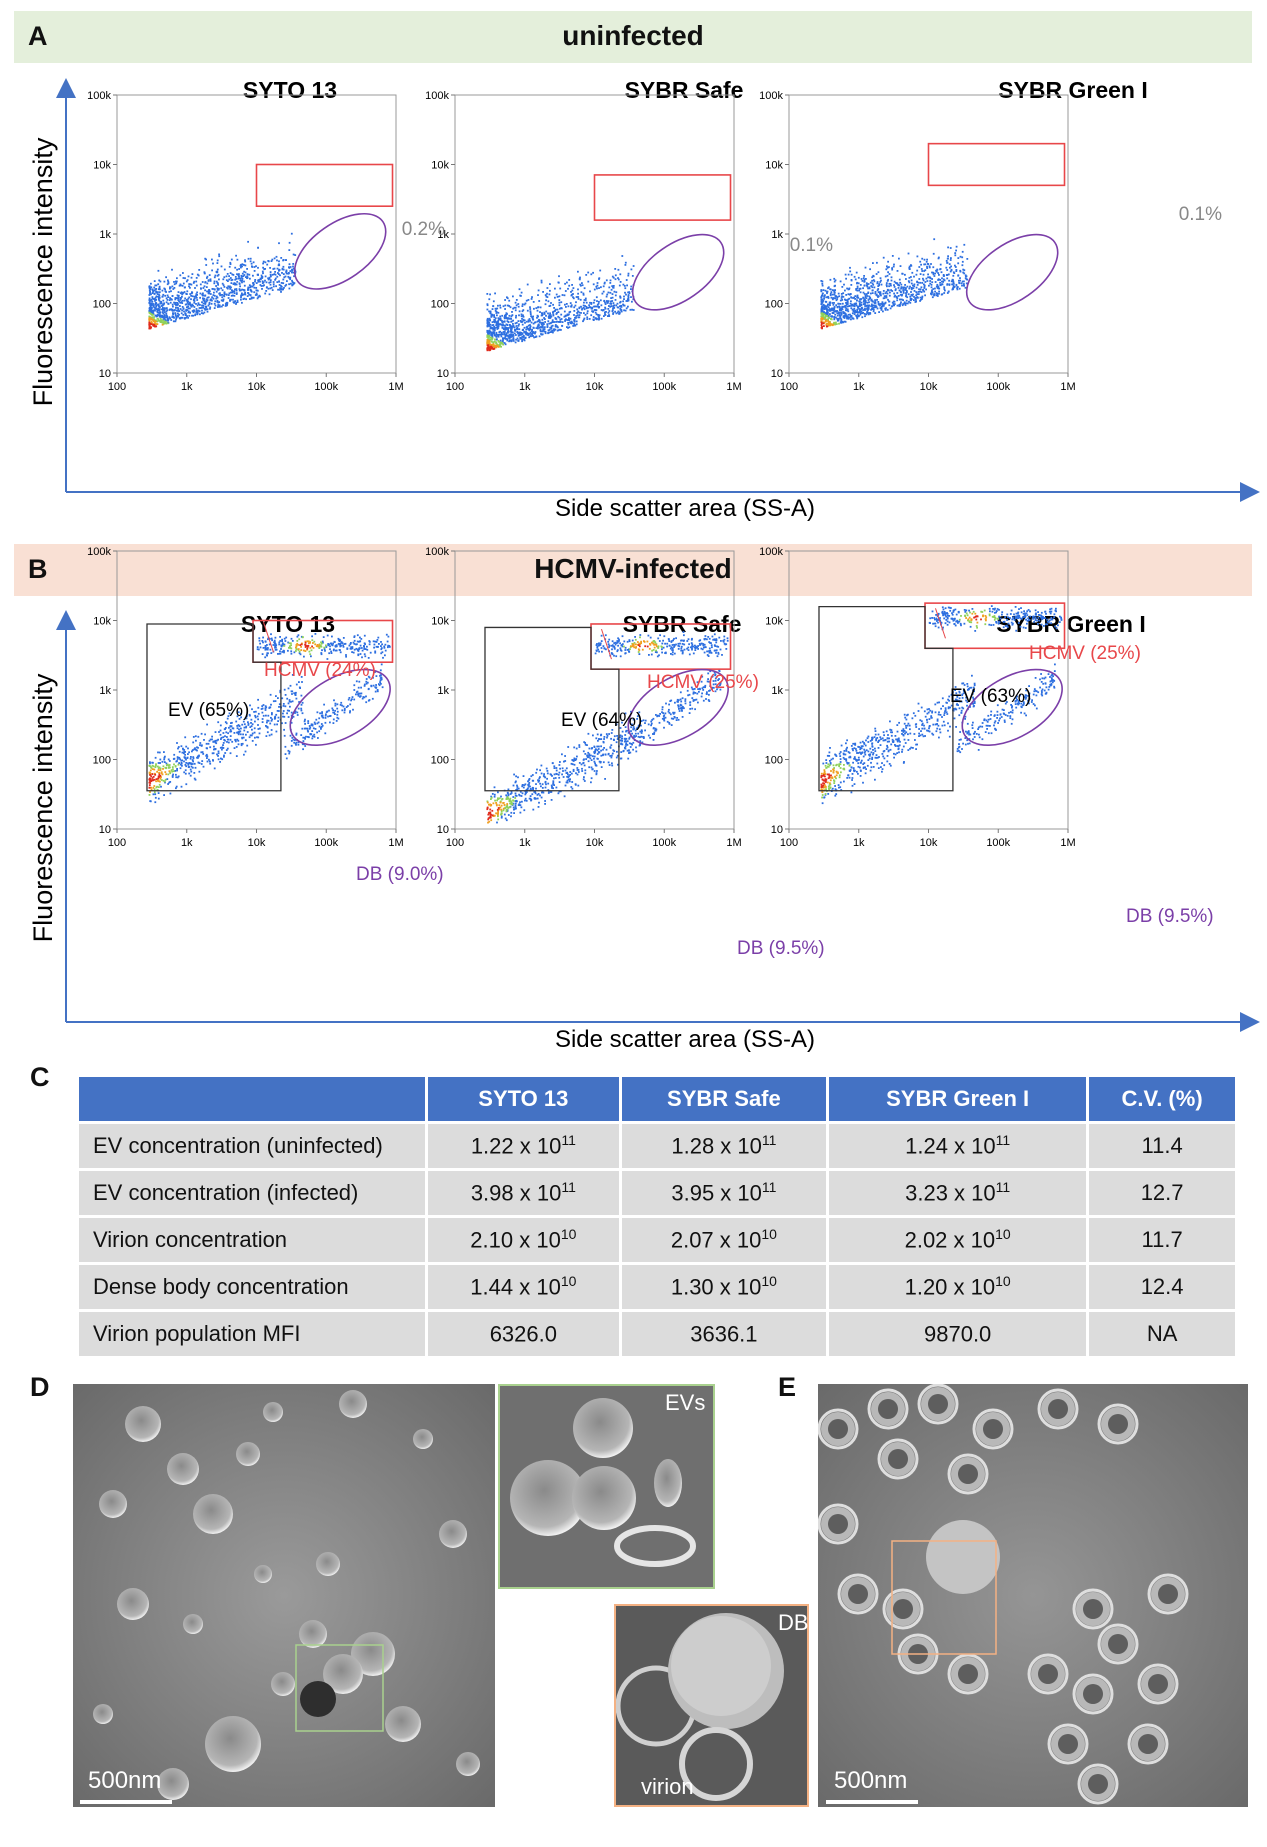 This screenshot has width=1267, height=1847. Describe the element at coordinates (105, 235) in the screenshot. I see `y-tick-label: 1k` at that location.